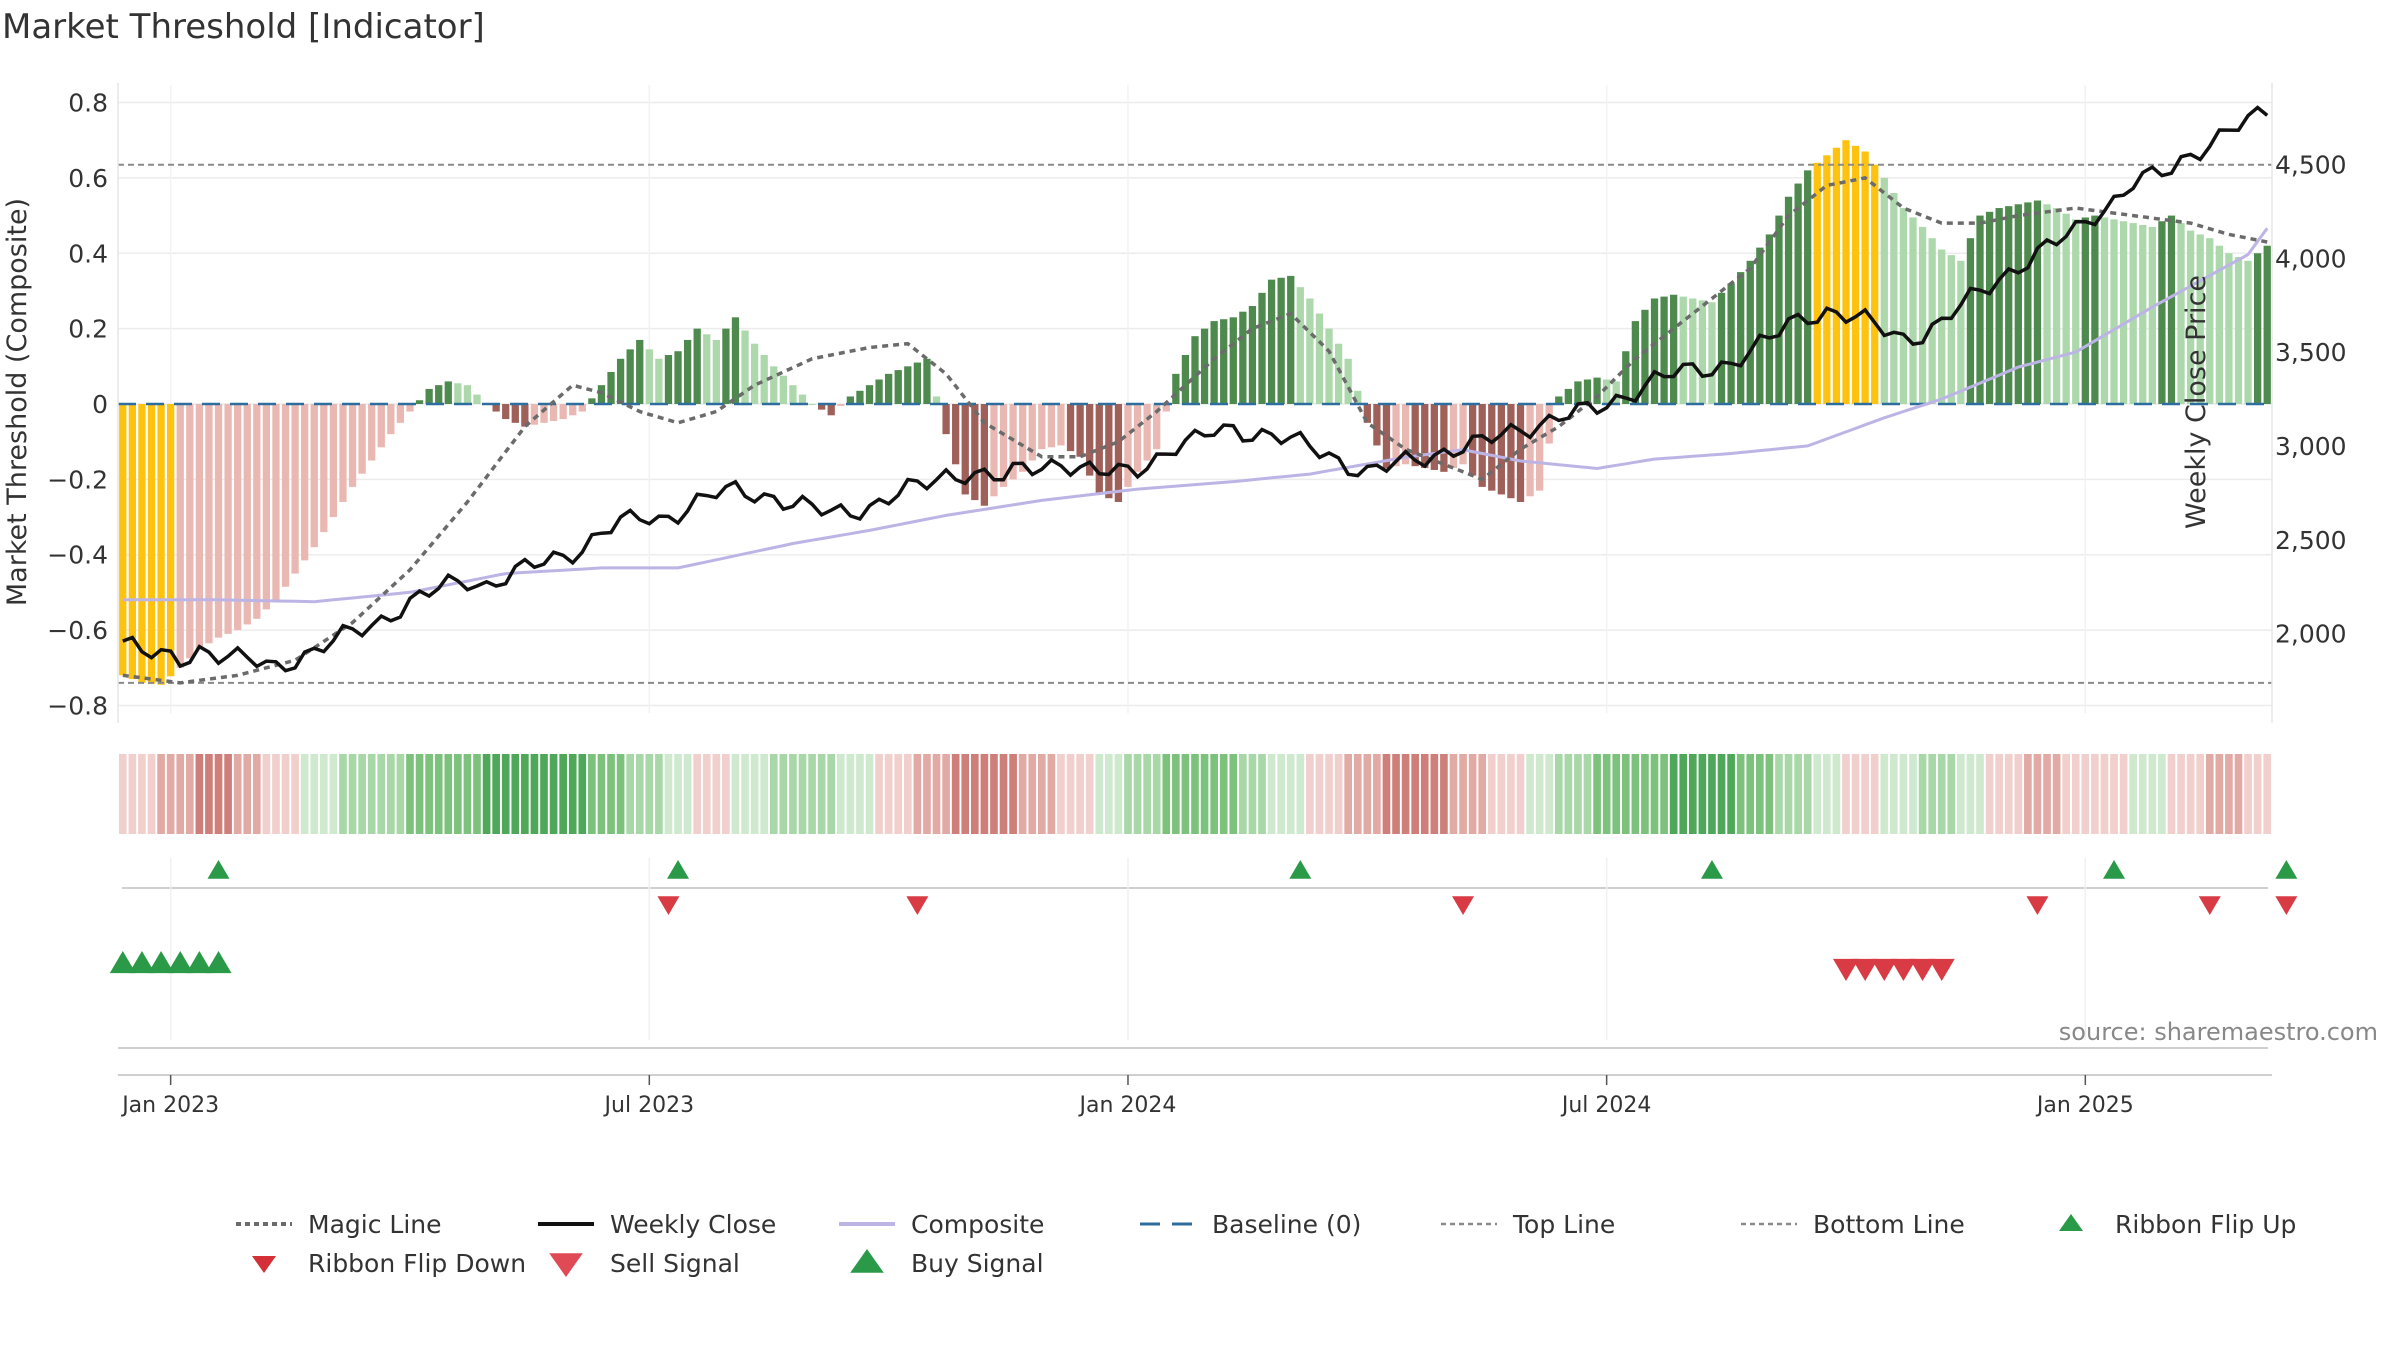 This screenshot has width=2400, height=1350. What do you see at coordinates (977, 1224) in the screenshot?
I see `legend-label: Composite` at bounding box center [977, 1224].